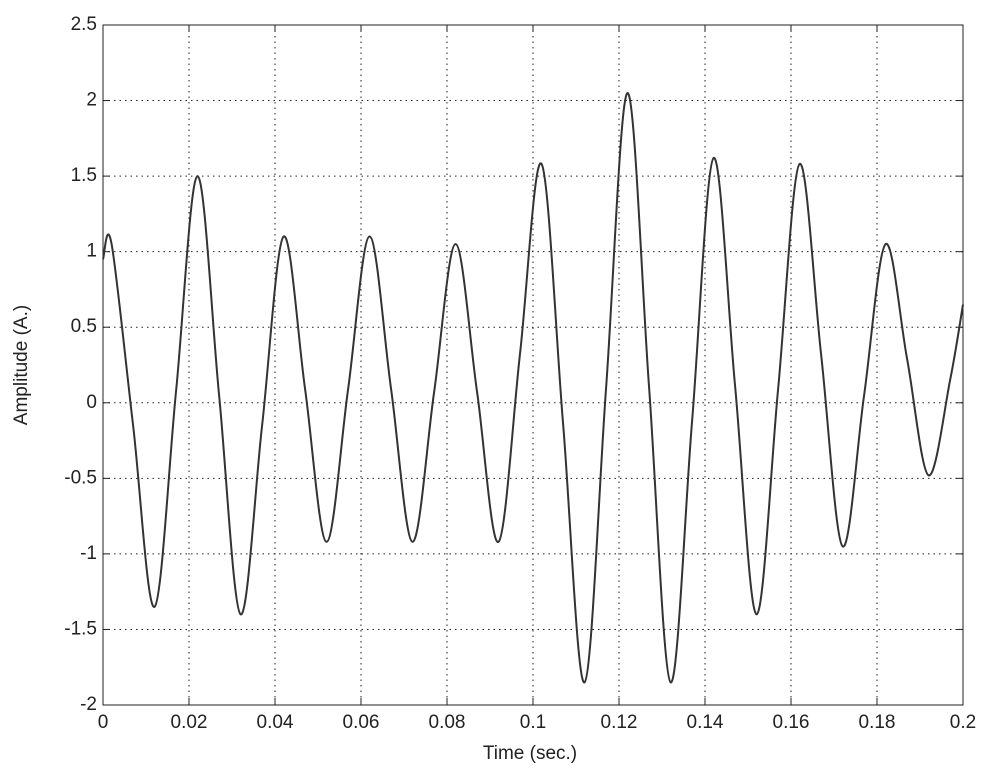  What do you see at coordinates (619, 722) in the screenshot?
I see `x-tick-label: 0.12` at bounding box center [619, 722].